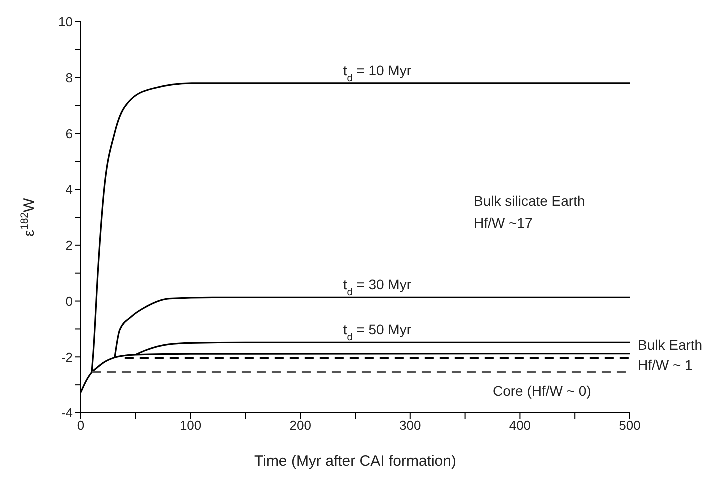 The height and width of the screenshot is (484, 723). I want to click on y-tick-label: 10, so click(65, 22).